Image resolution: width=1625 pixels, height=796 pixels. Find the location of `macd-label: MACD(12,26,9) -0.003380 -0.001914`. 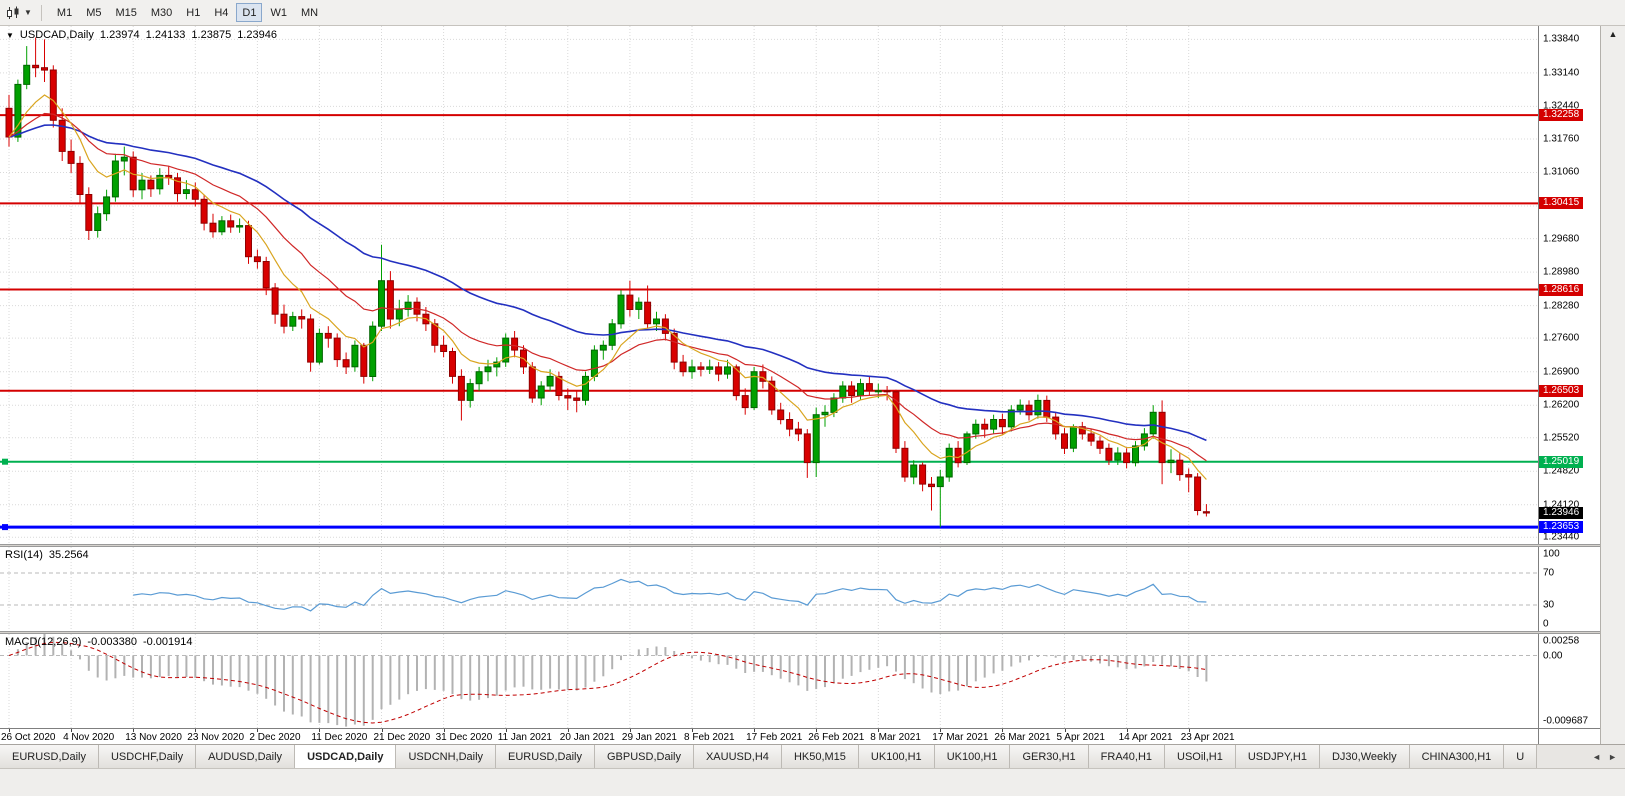

macd-label: MACD(12,26,9) -0.003380 -0.001914 is located at coordinates (99, 642).